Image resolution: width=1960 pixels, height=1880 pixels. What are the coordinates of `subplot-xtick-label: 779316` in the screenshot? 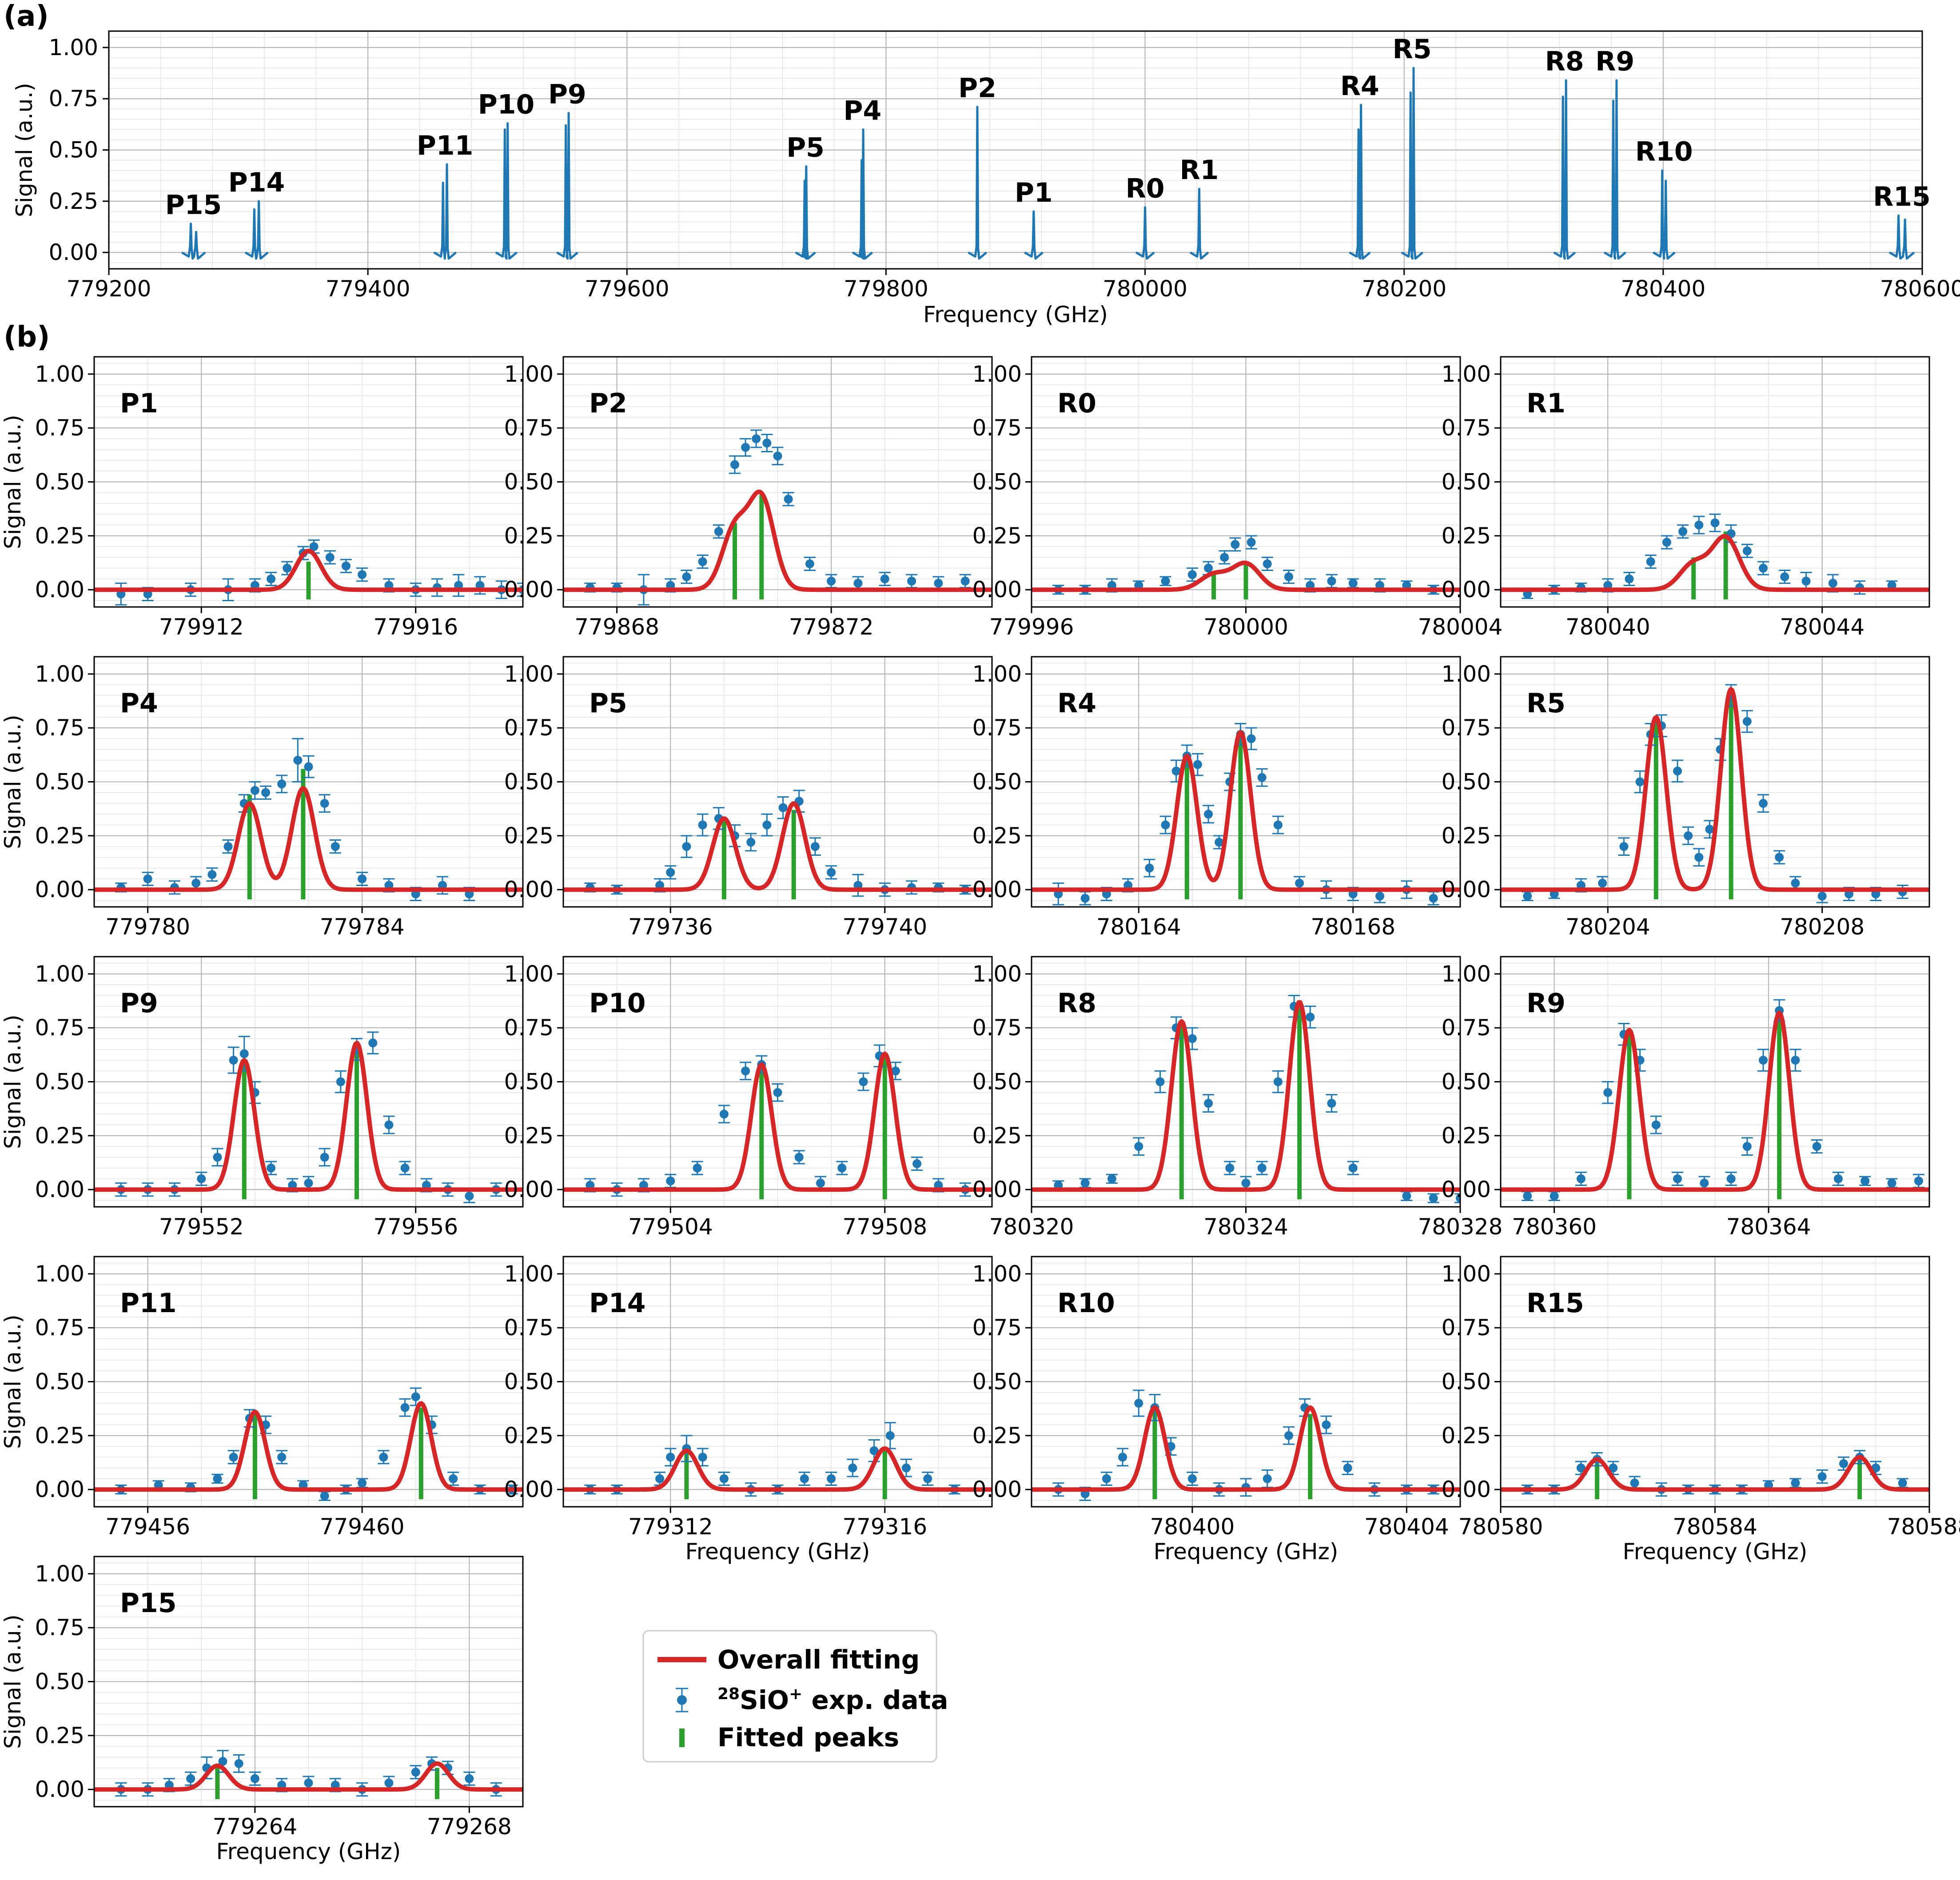 It's located at (885, 1527).